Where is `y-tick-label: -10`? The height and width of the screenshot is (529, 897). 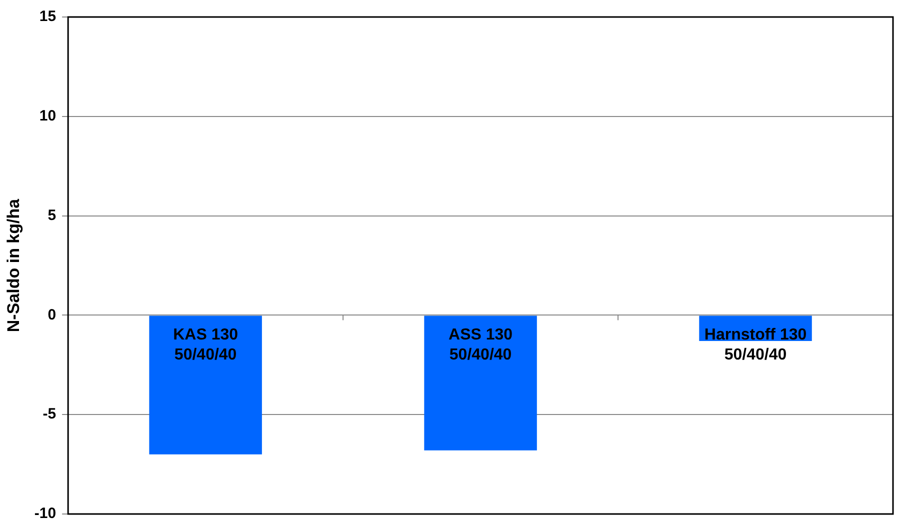 y-tick-label: -10 is located at coordinates (45, 513).